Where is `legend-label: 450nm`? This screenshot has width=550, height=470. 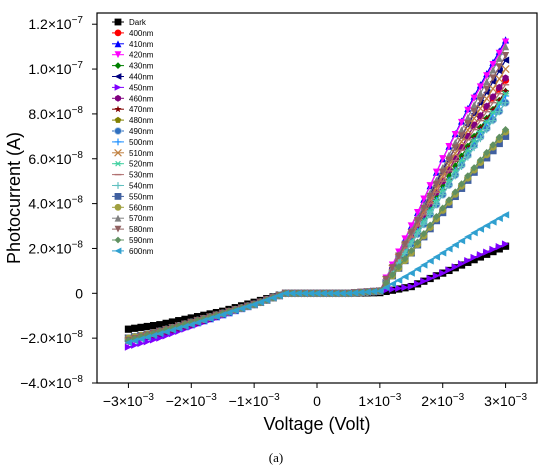
legend-label: 450nm is located at coordinates (141, 87).